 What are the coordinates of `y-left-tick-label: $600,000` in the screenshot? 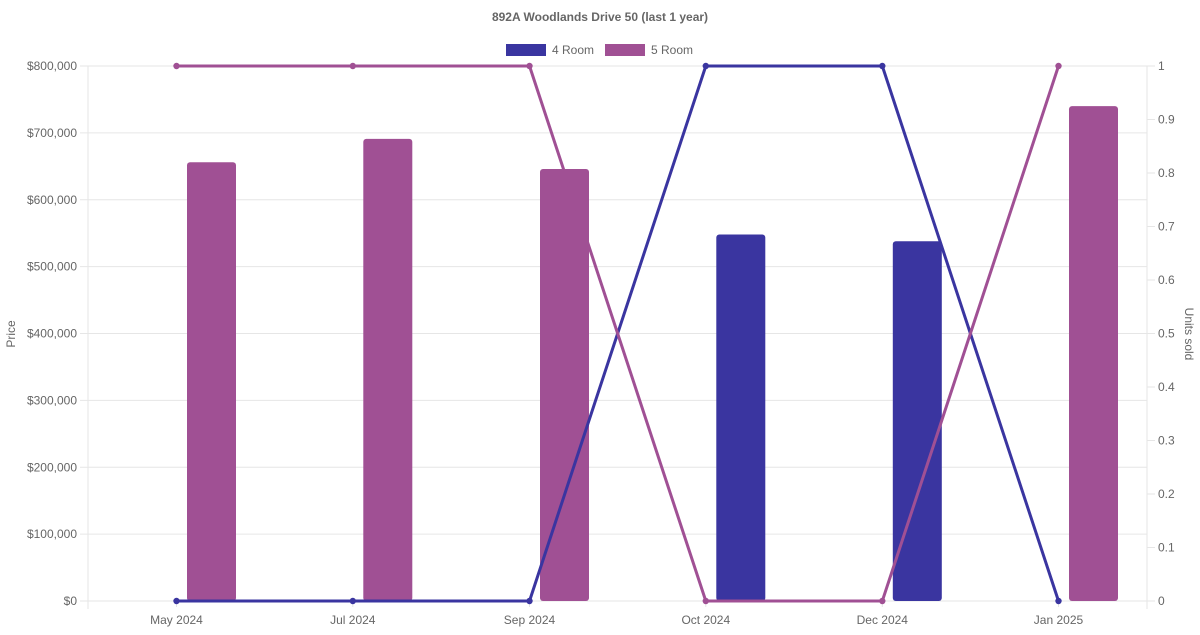 It's located at (52, 200).